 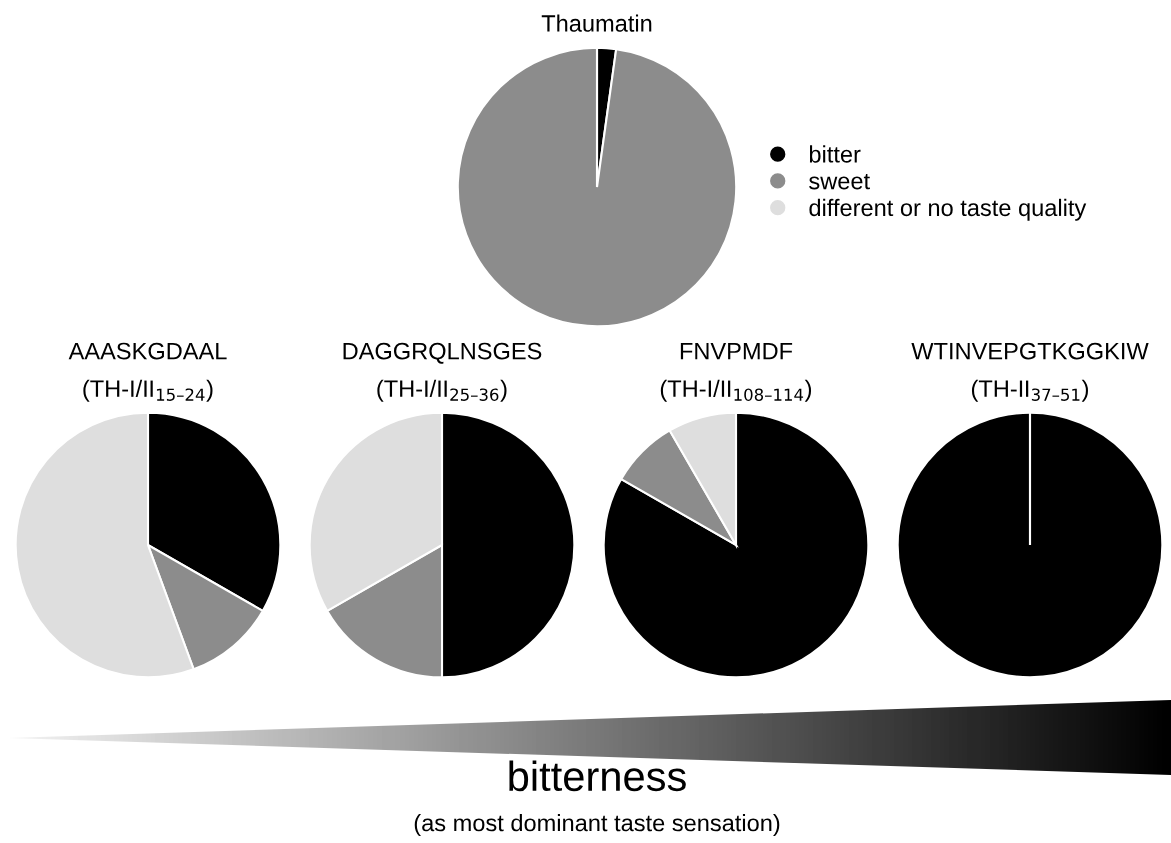 I want to click on chart-title: FNVPMDF, so click(x=736, y=351).